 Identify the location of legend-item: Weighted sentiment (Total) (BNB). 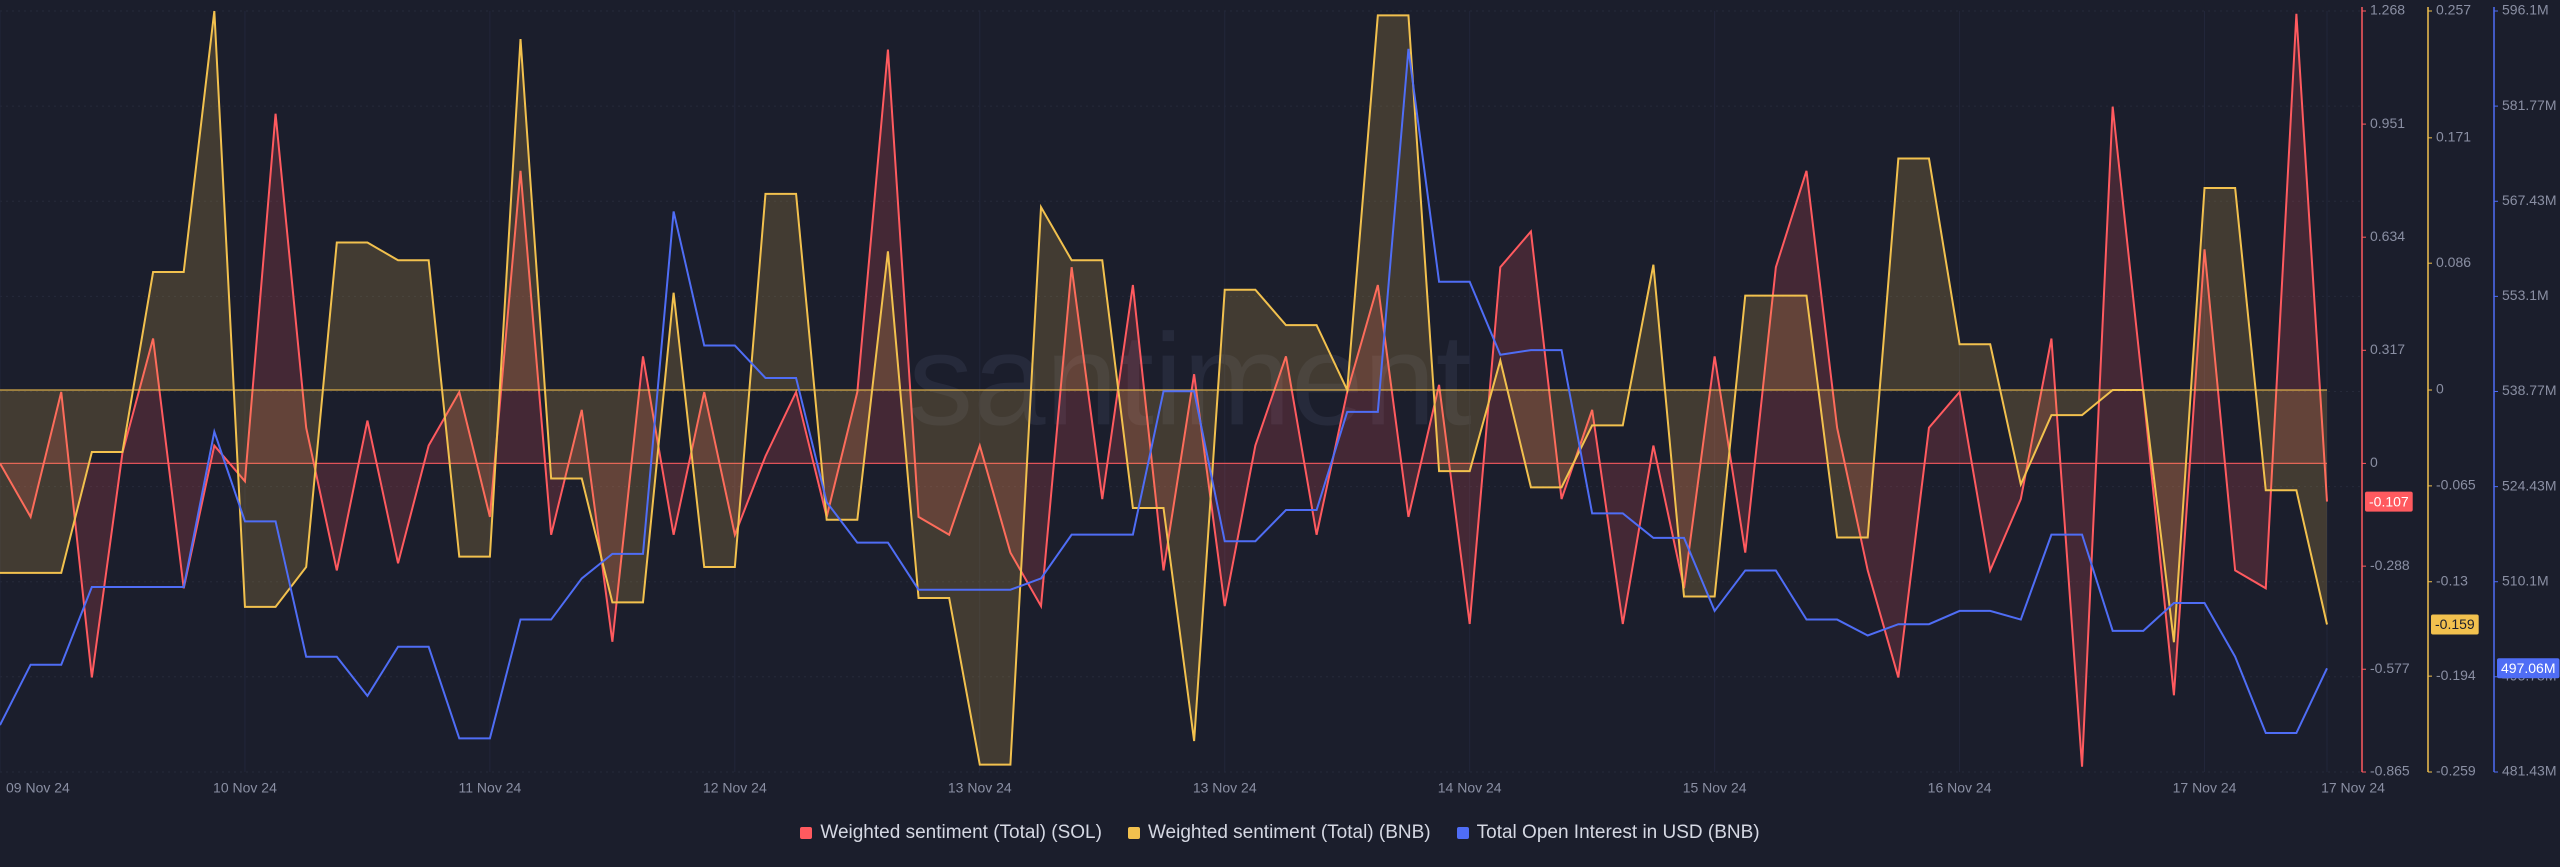
(1279, 833).